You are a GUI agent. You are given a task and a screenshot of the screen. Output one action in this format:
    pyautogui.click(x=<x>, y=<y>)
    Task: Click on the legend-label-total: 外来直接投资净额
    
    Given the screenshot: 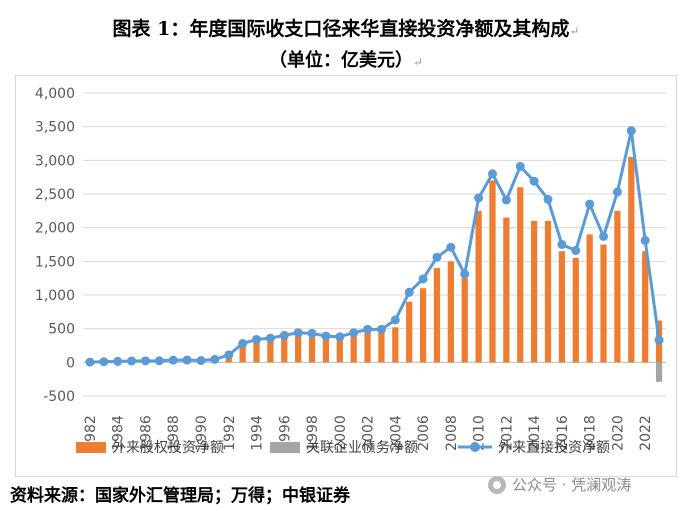 What is the action you would take?
    pyautogui.click(x=554, y=448)
    